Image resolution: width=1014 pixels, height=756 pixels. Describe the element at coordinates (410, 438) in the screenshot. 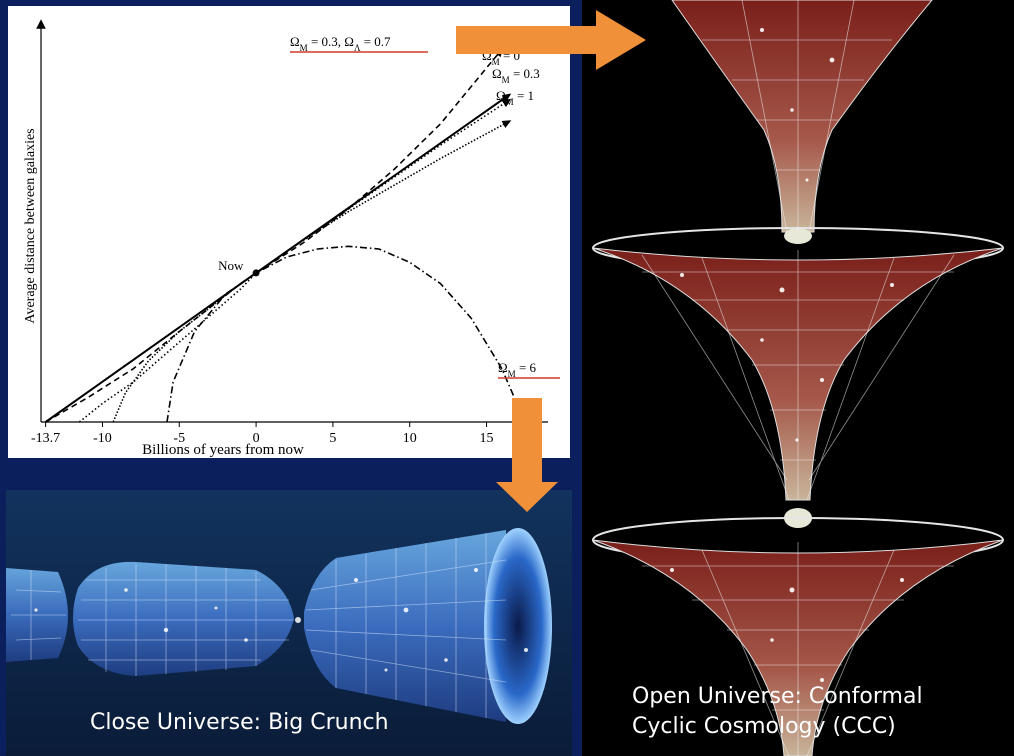

I see `x-tick-label: 10` at that location.